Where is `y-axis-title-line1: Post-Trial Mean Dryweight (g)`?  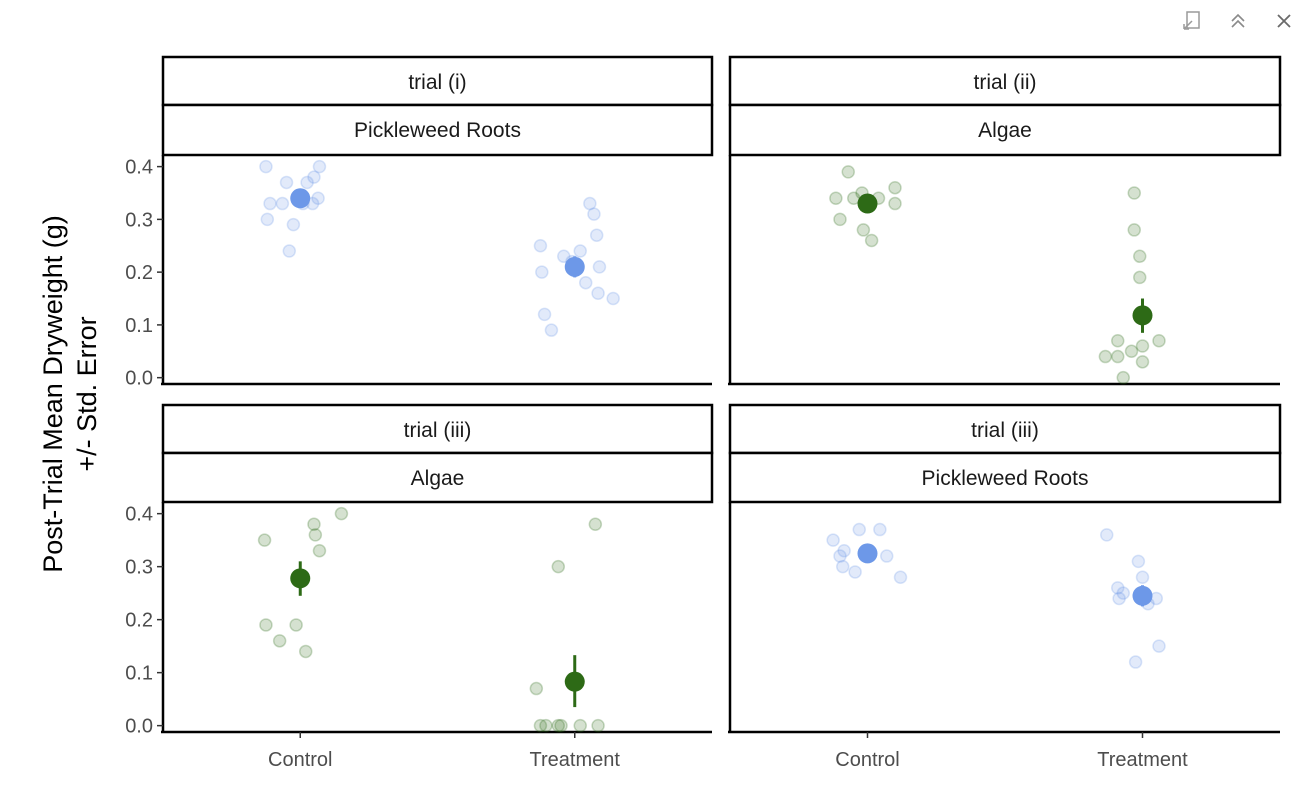 y-axis-title-line1: Post-Trial Mean Dryweight (g) is located at coordinates (53, 394).